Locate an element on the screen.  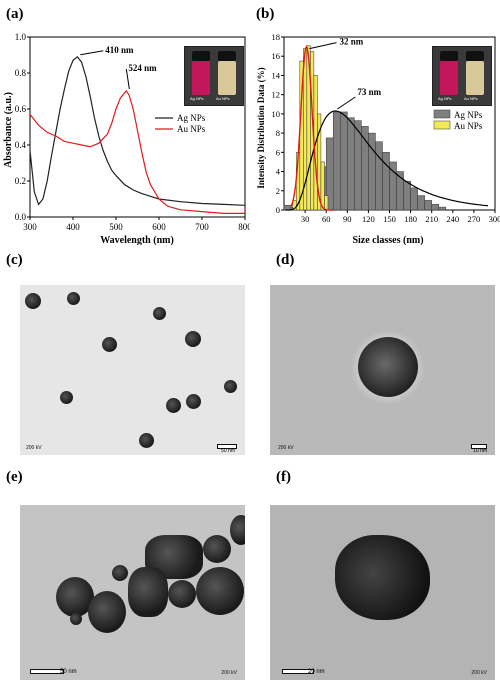
dls-xtick-label: 150 is located at coordinates (389, 219).